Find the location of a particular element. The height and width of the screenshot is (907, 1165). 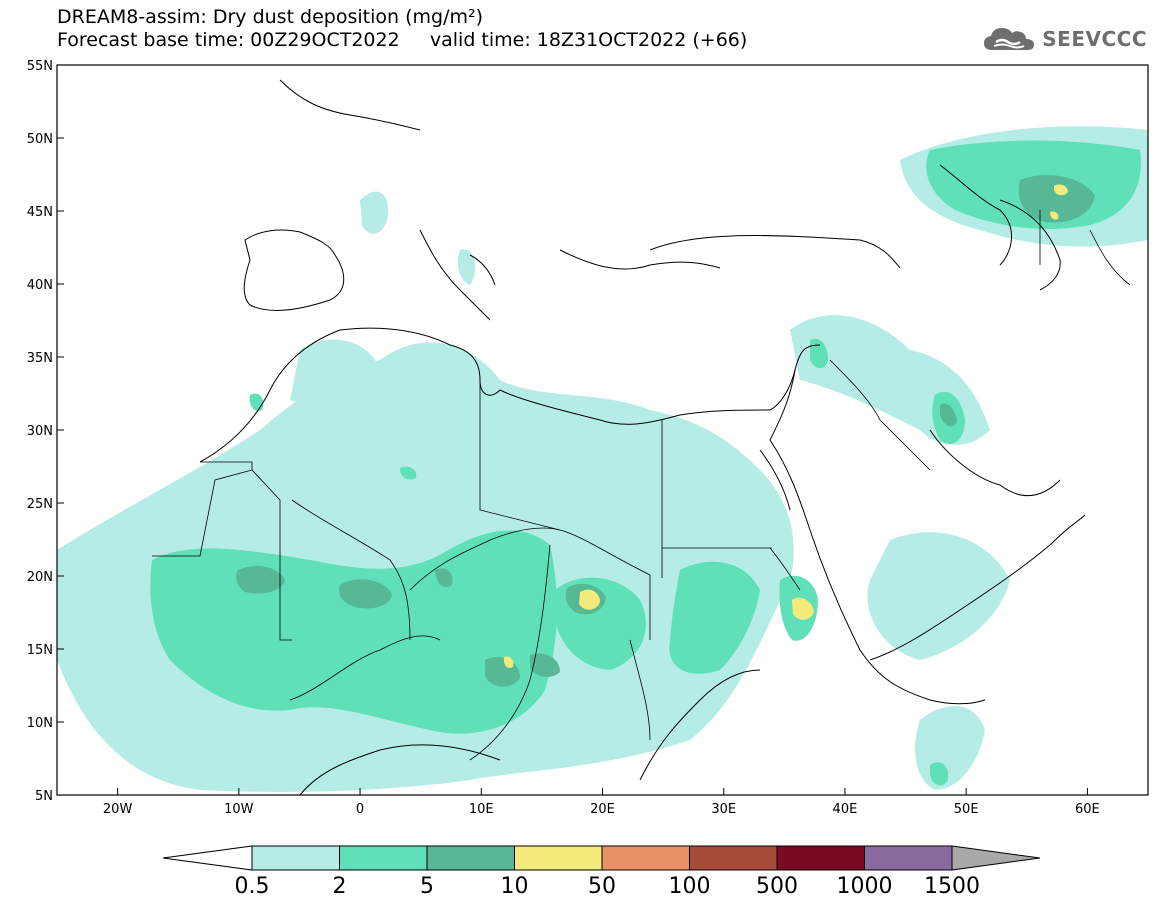

brand-logo: SEEVCCC is located at coordinates (1064, 39).